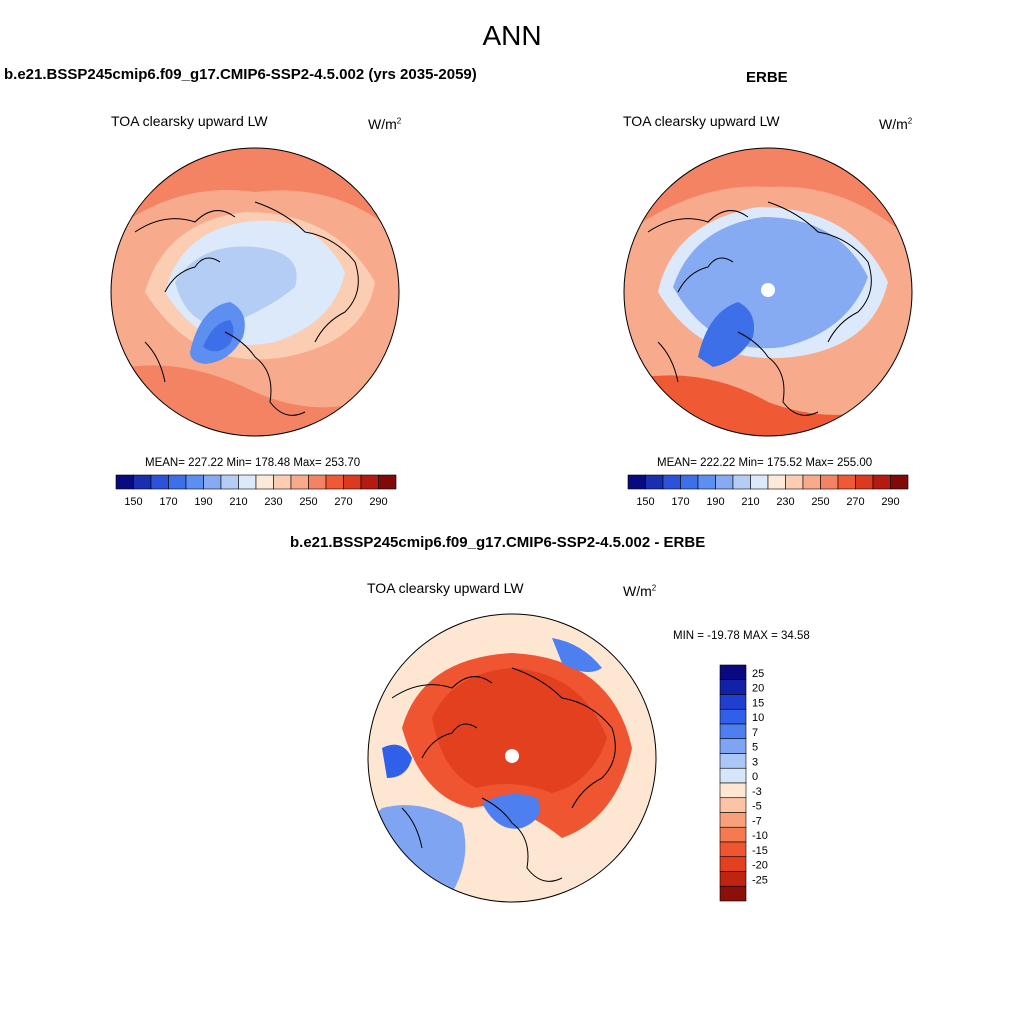  Describe the element at coordinates (256, 491) in the screenshot. I see `model-colorbar: 150 170 190 210 230 250 270 290` at that location.